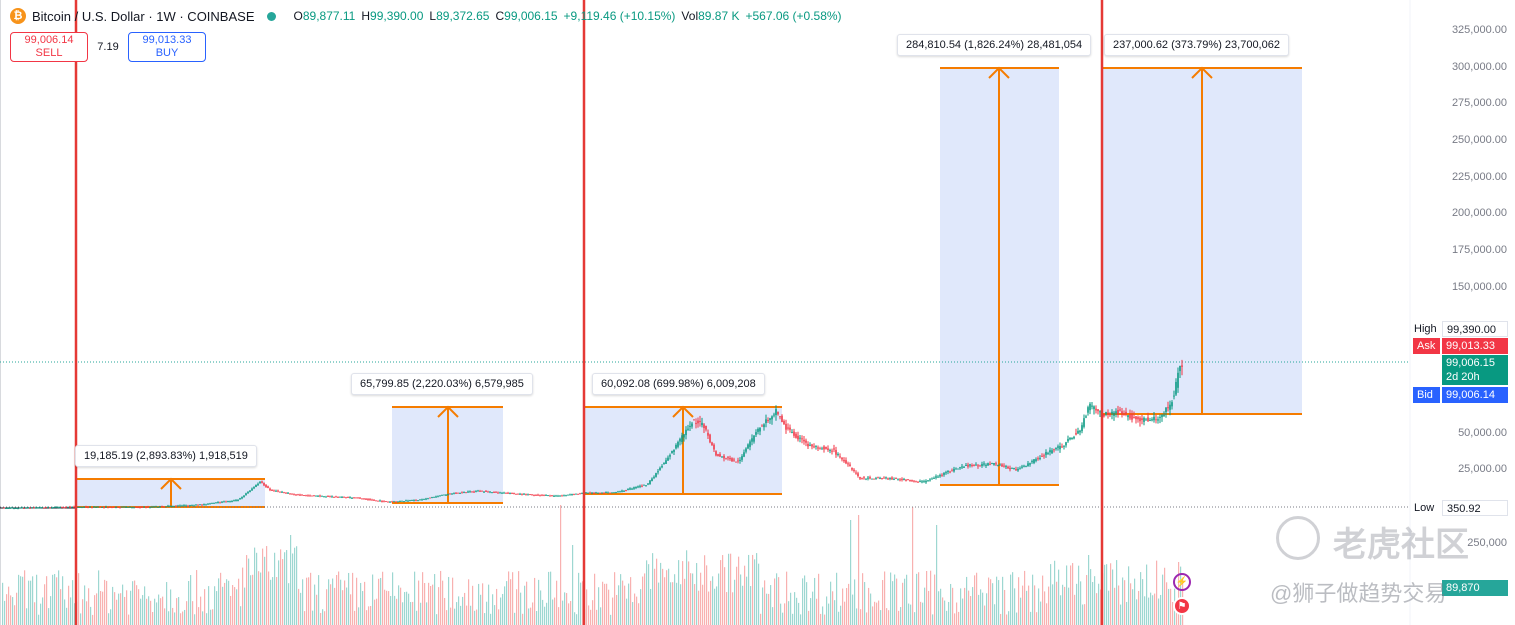  What do you see at coordinates (442, 384) in the screenshot?
I see `measure-label-2: 65,799.85 (2,220.03%) 6,579,985` at bounding box center [442, 384].